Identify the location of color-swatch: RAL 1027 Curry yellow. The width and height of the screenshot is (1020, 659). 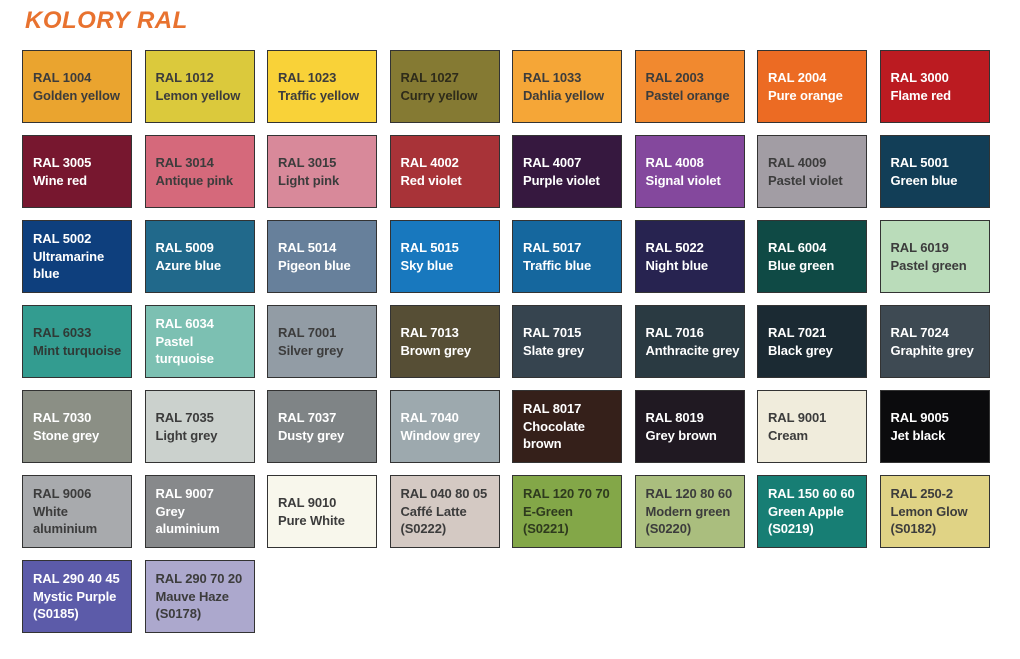
(444, 86).